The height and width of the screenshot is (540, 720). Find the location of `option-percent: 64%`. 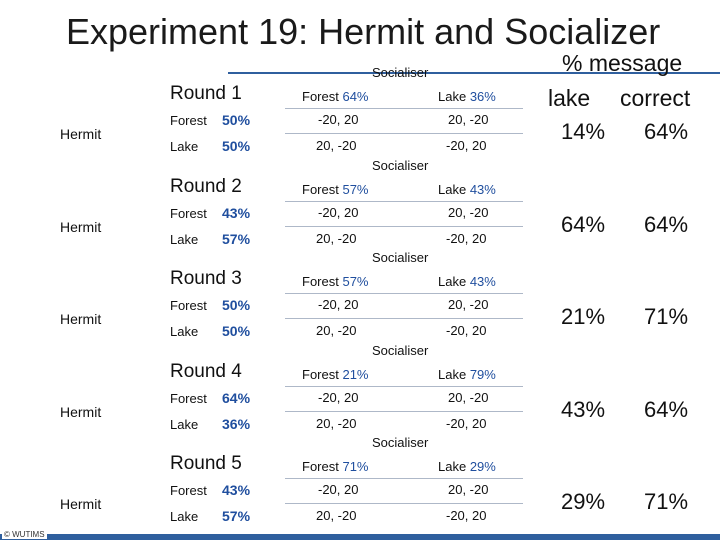

option-percent: 64% is located at coordinates (355, 96).